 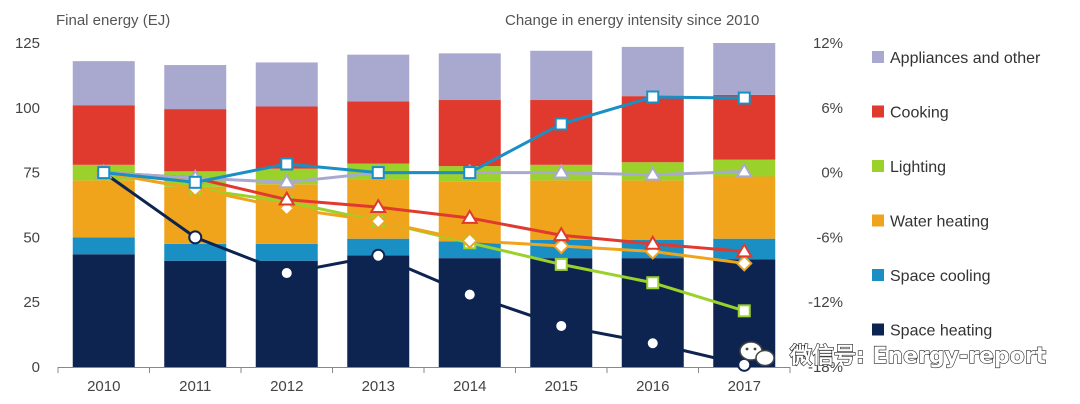 I want to click on legend-swatch-lighting, so click(x=878, y=166).